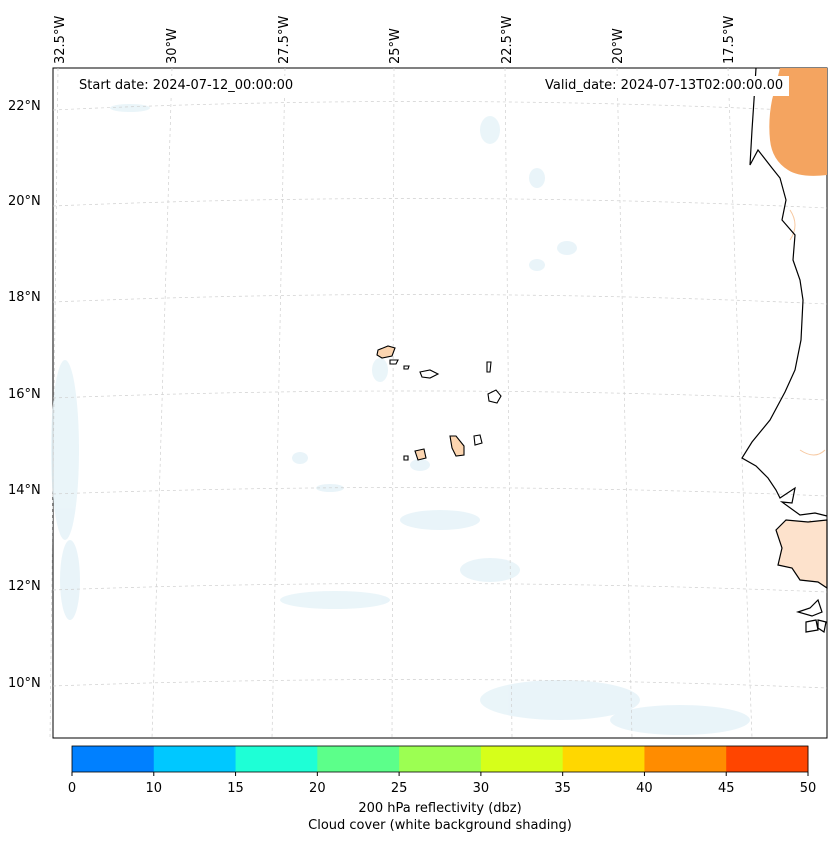 This screenshot has width=837, height=843. I want to click on lon-label: 22.5°W, so click(507, 39).